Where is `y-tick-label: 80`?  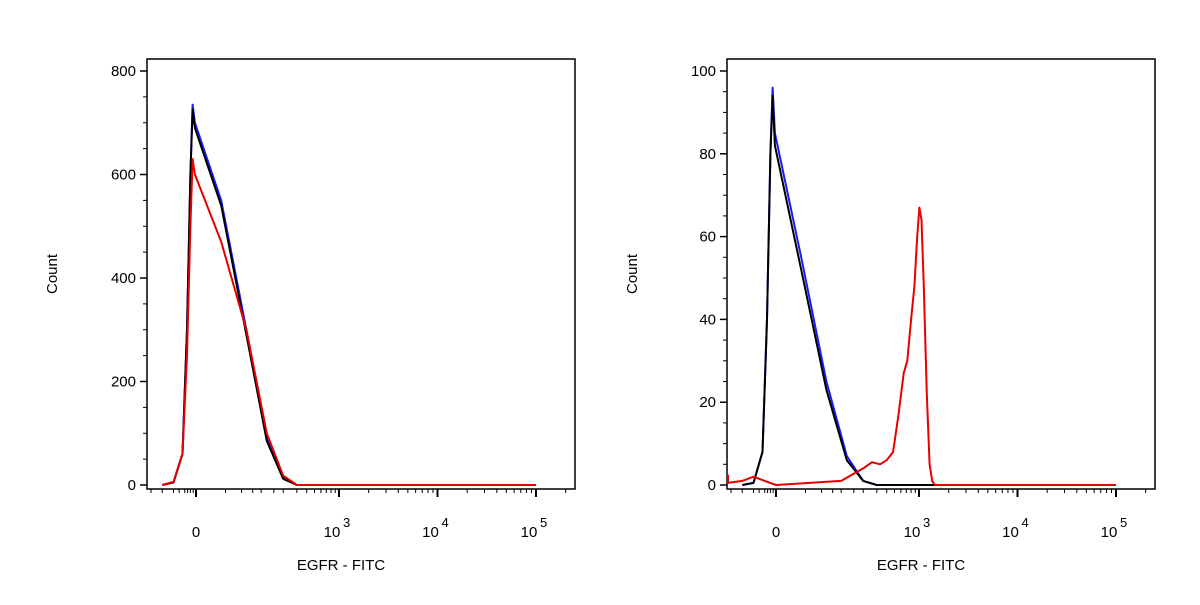
y-tick-label: 80 is located at coordinates (707, 154).